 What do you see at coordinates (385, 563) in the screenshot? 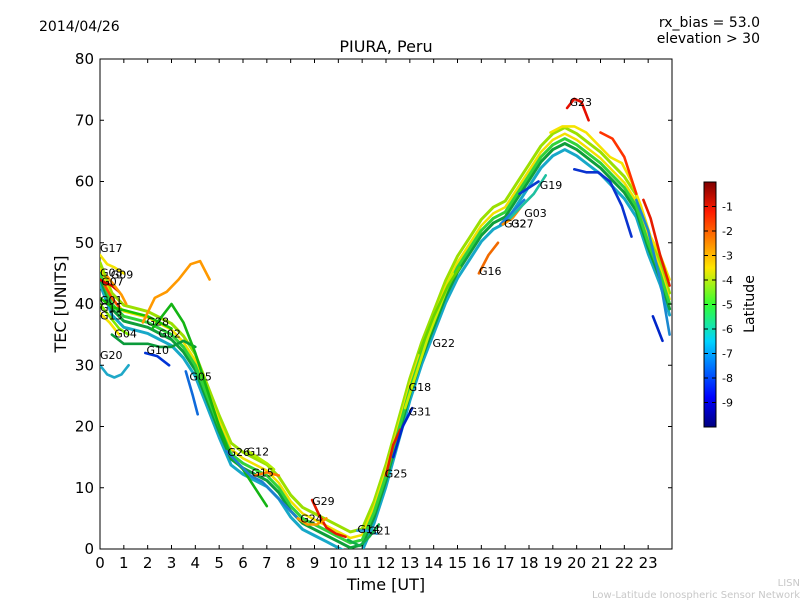
I see `x-tick-label: 12` at bounding box center [385, 563].